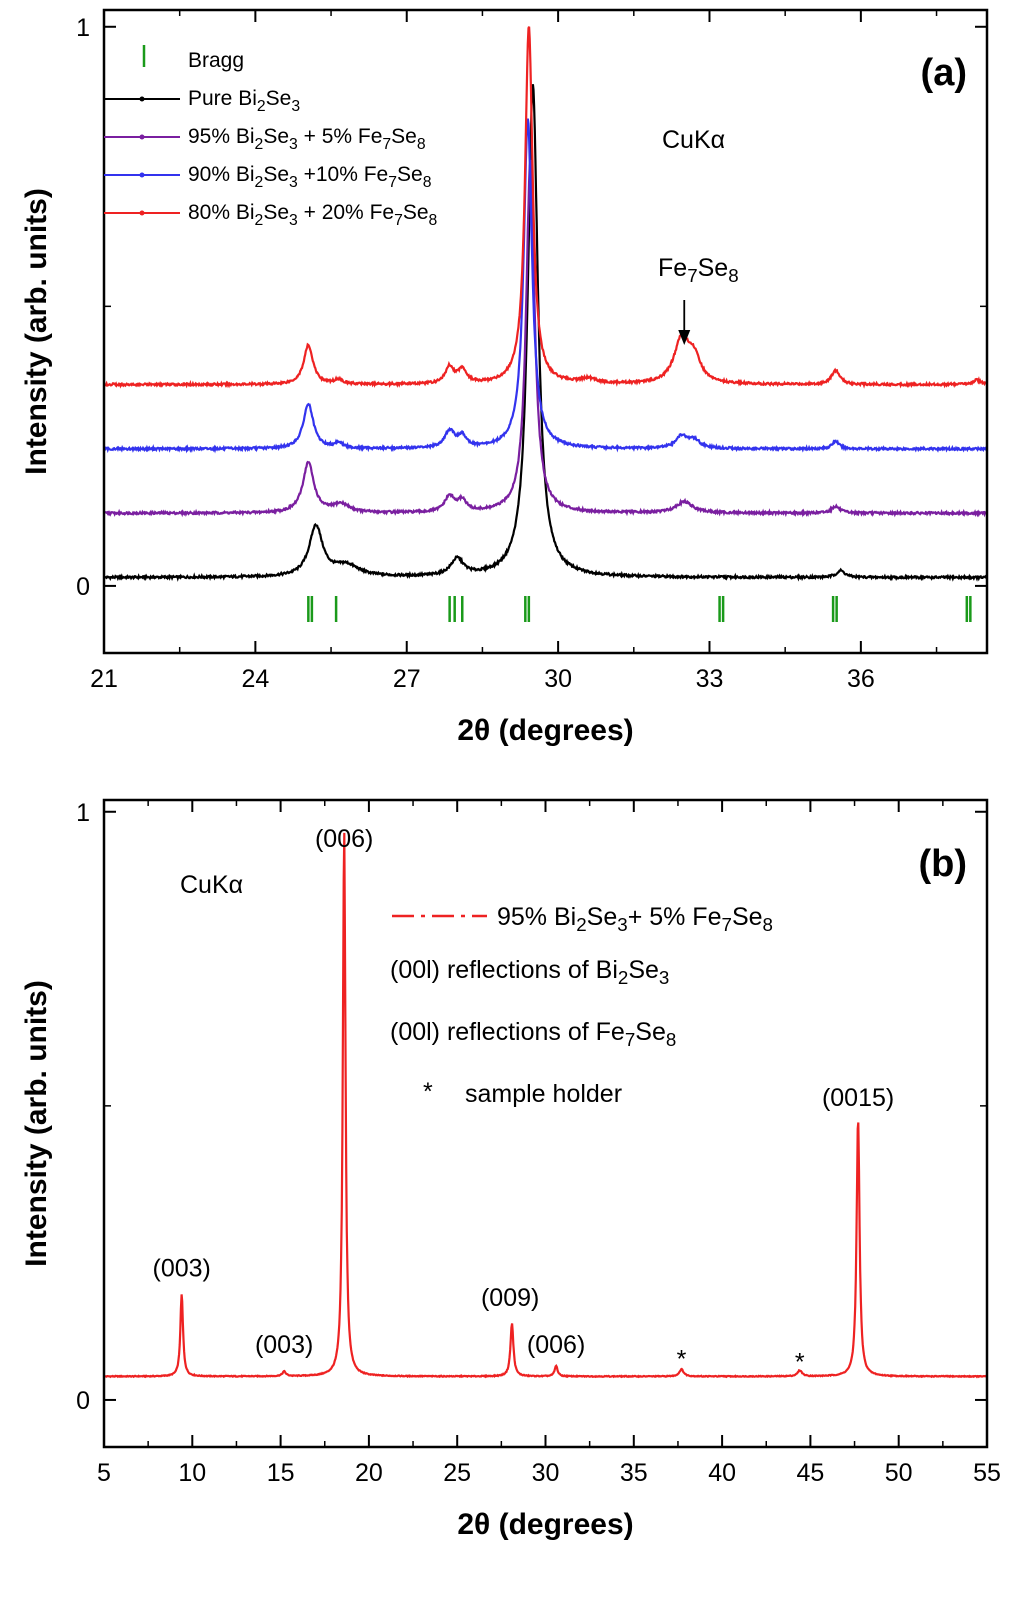 The height and width of the screenshot is (1606, 1032). Describe the element at coordinates (192, 1473) in the screenshot. I see `x-tick-label: 10` at that location.